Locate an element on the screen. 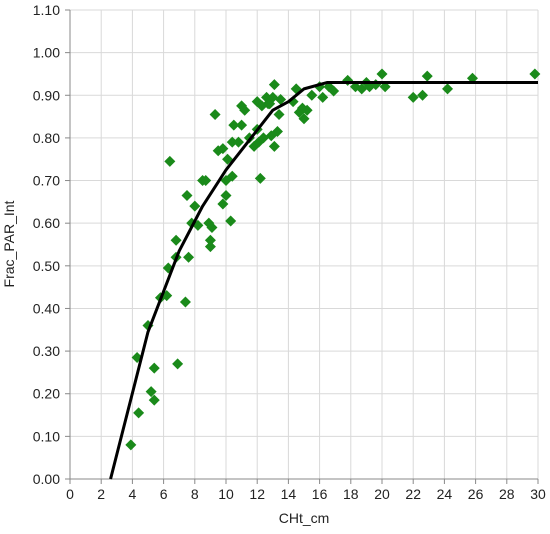 This screenshot has height=534, width=550. x-tick-label: 2 is located at coordinates (101, 494).